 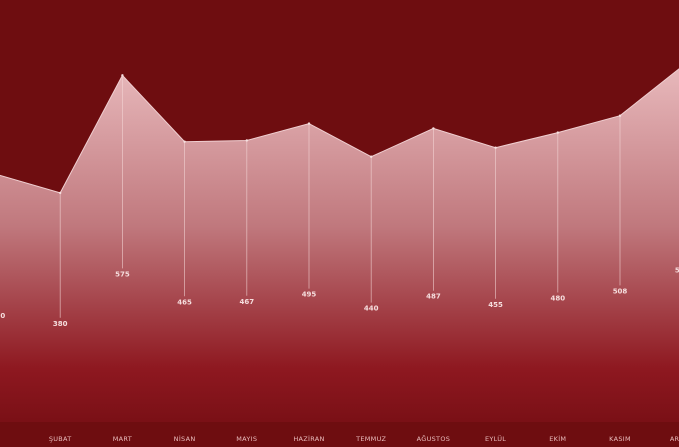 I want to click on data-label: 495, so click(x=309, y=295).